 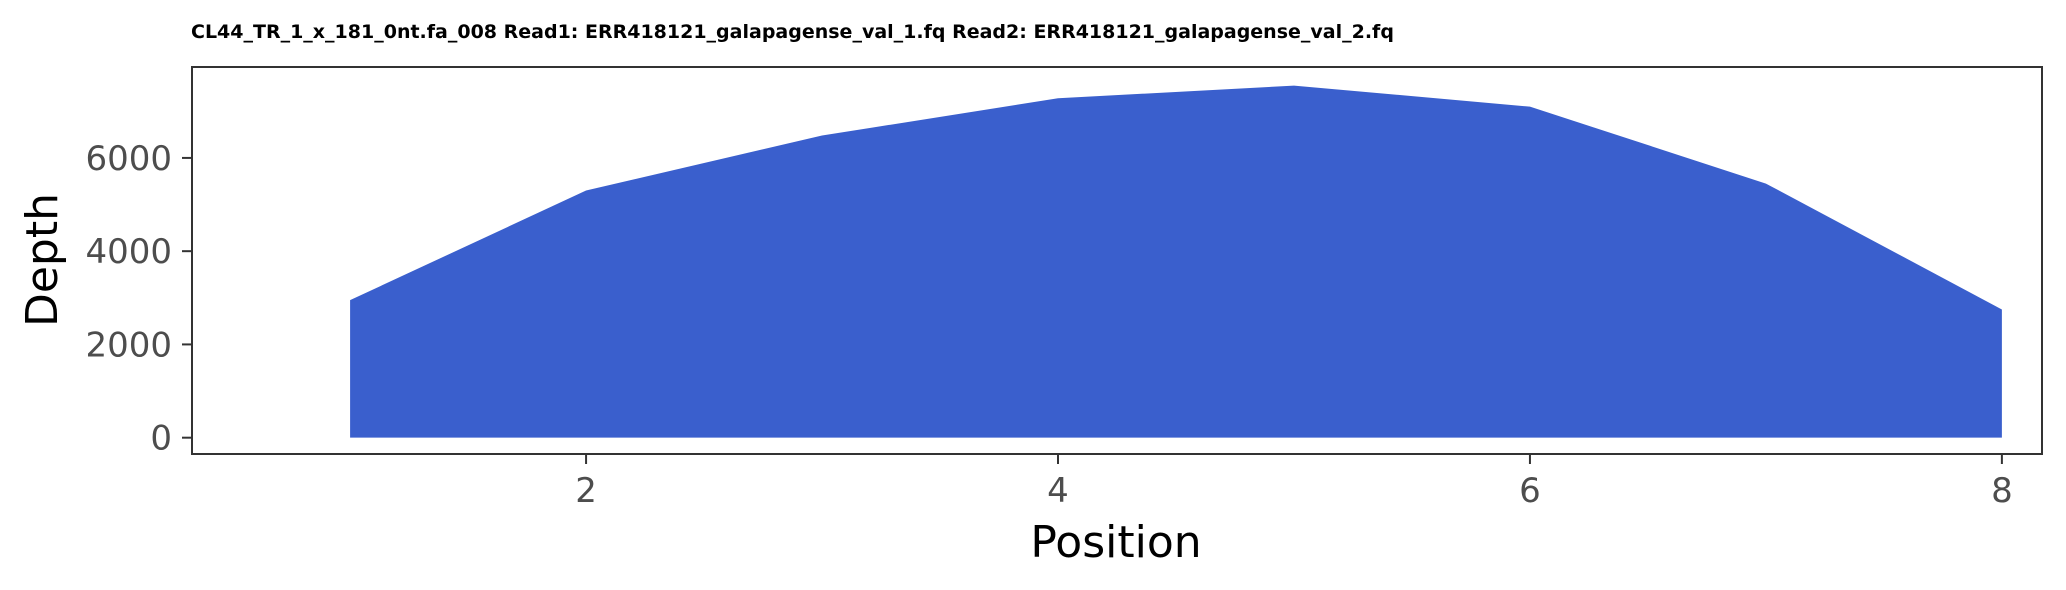 What do you see at coordinates (42, 260) in the screenshot?
I see `y-axis-title: Depth` at bounding box center [42, 260].